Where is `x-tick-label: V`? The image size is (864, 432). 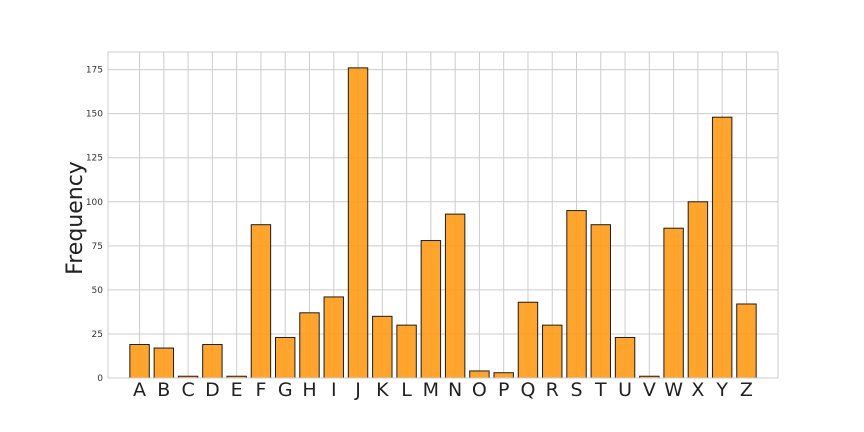
x-tick-label: V is located at coordinates (649, 390).